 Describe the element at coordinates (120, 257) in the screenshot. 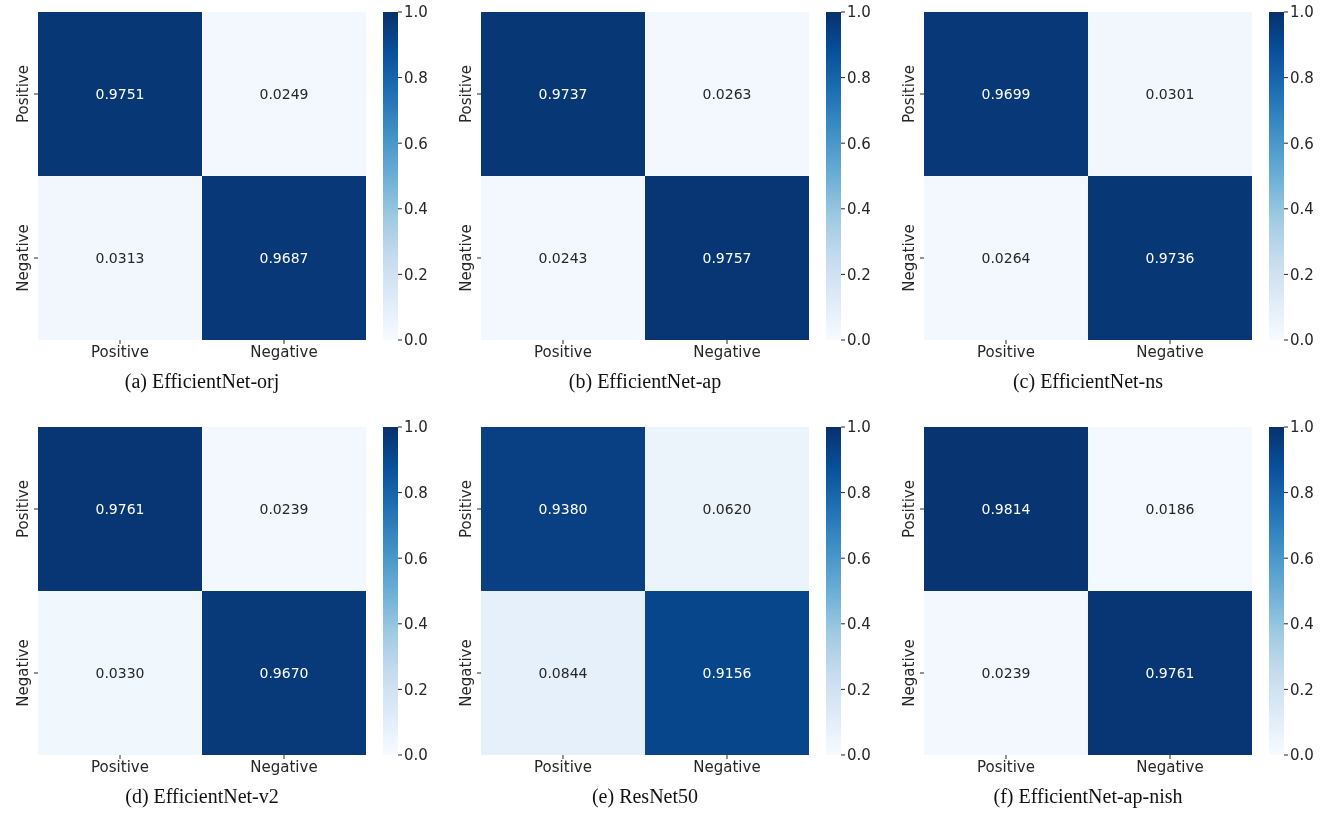

I see `data-label: 0.0313` at that location.